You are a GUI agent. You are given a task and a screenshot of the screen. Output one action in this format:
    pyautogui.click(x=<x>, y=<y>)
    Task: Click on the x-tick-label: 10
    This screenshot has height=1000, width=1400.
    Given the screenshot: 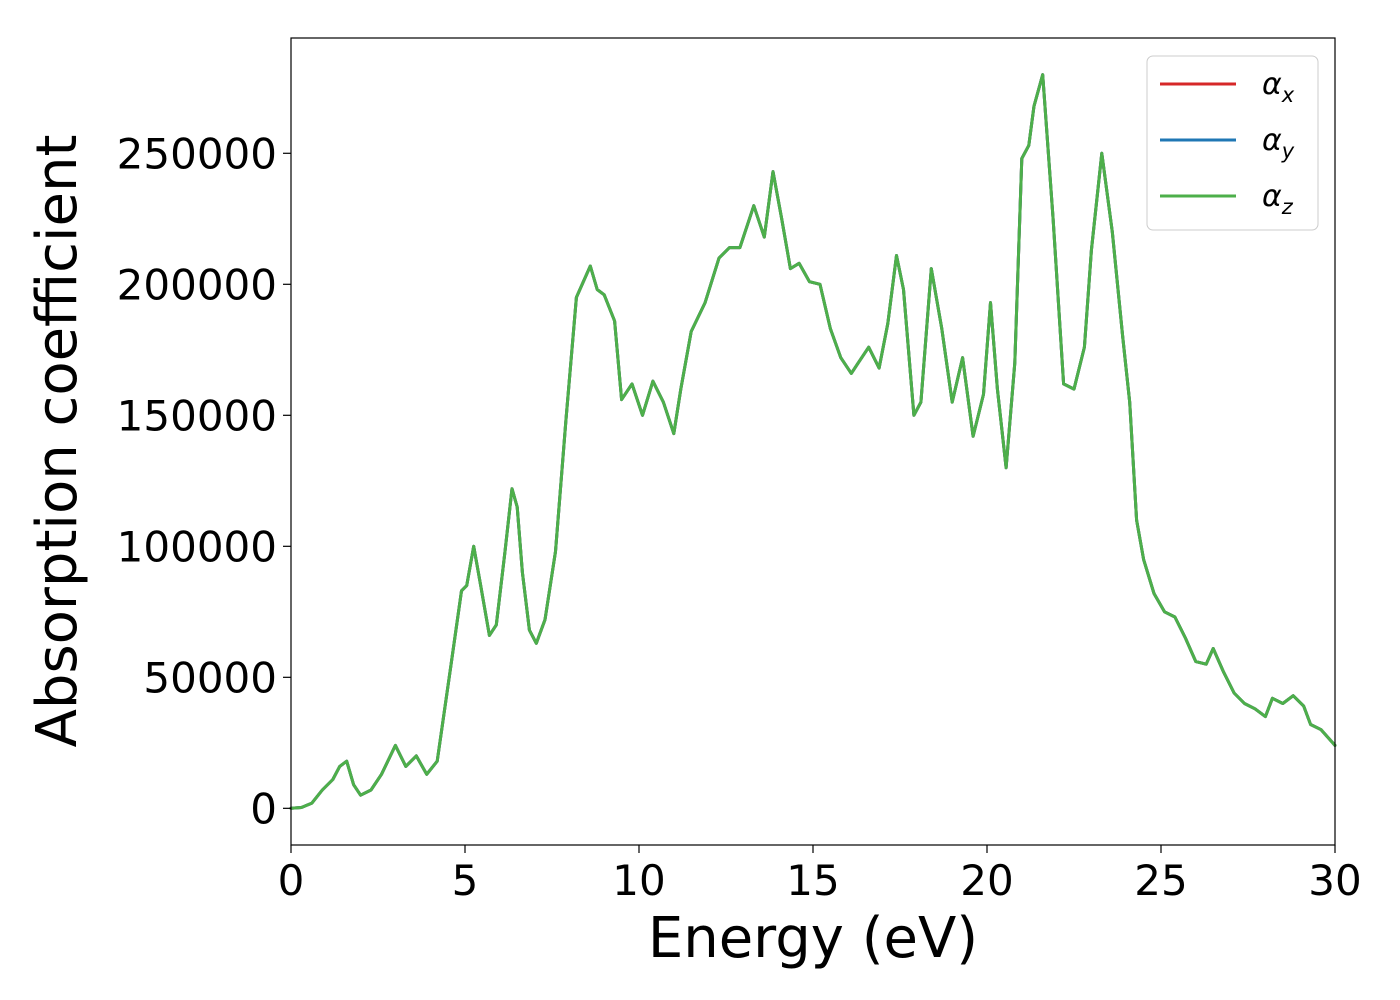 What is the action you would take?
    pyautogui.click(x=638, y=880)
    